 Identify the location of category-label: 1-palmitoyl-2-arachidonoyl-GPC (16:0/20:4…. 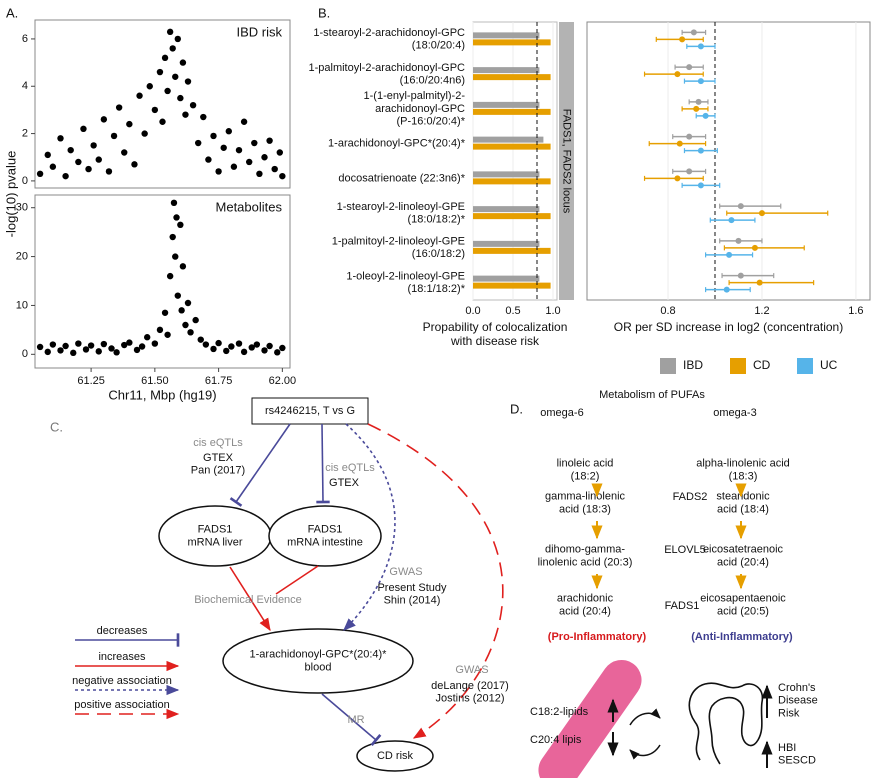
(386, 74).